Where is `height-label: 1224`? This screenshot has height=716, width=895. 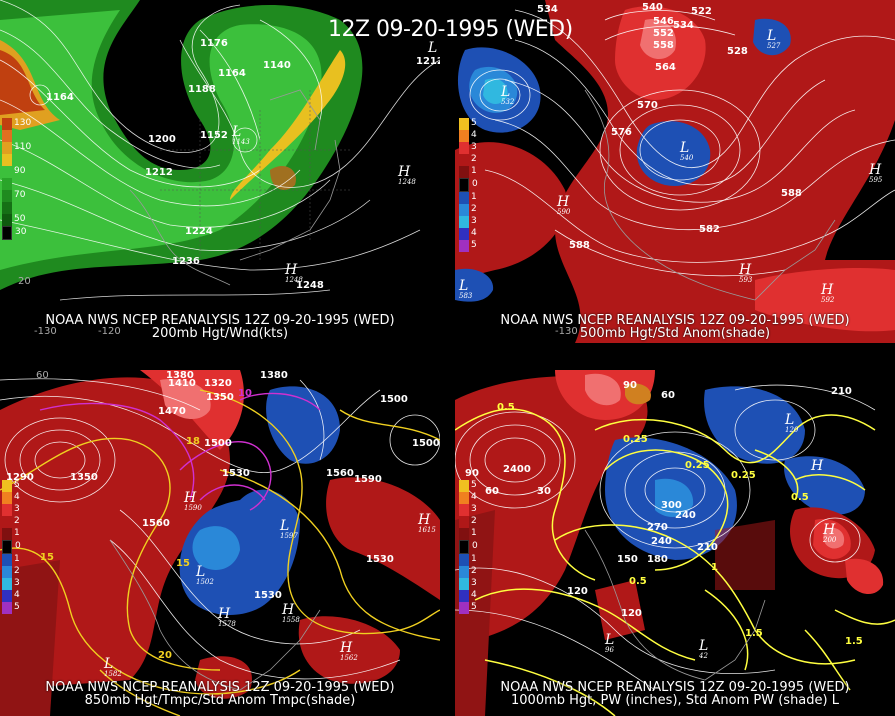 height-label: 1224 is located at coordinates (199, 231).